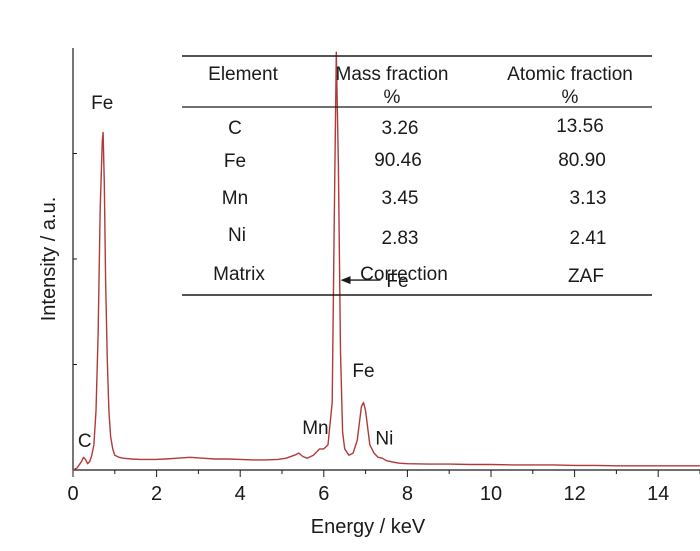 The width and height of the screenshot is (700, 551). Describe the element at coordinates (72, 494) in the screenshot. I see `x-tick-label: 0` at that location.